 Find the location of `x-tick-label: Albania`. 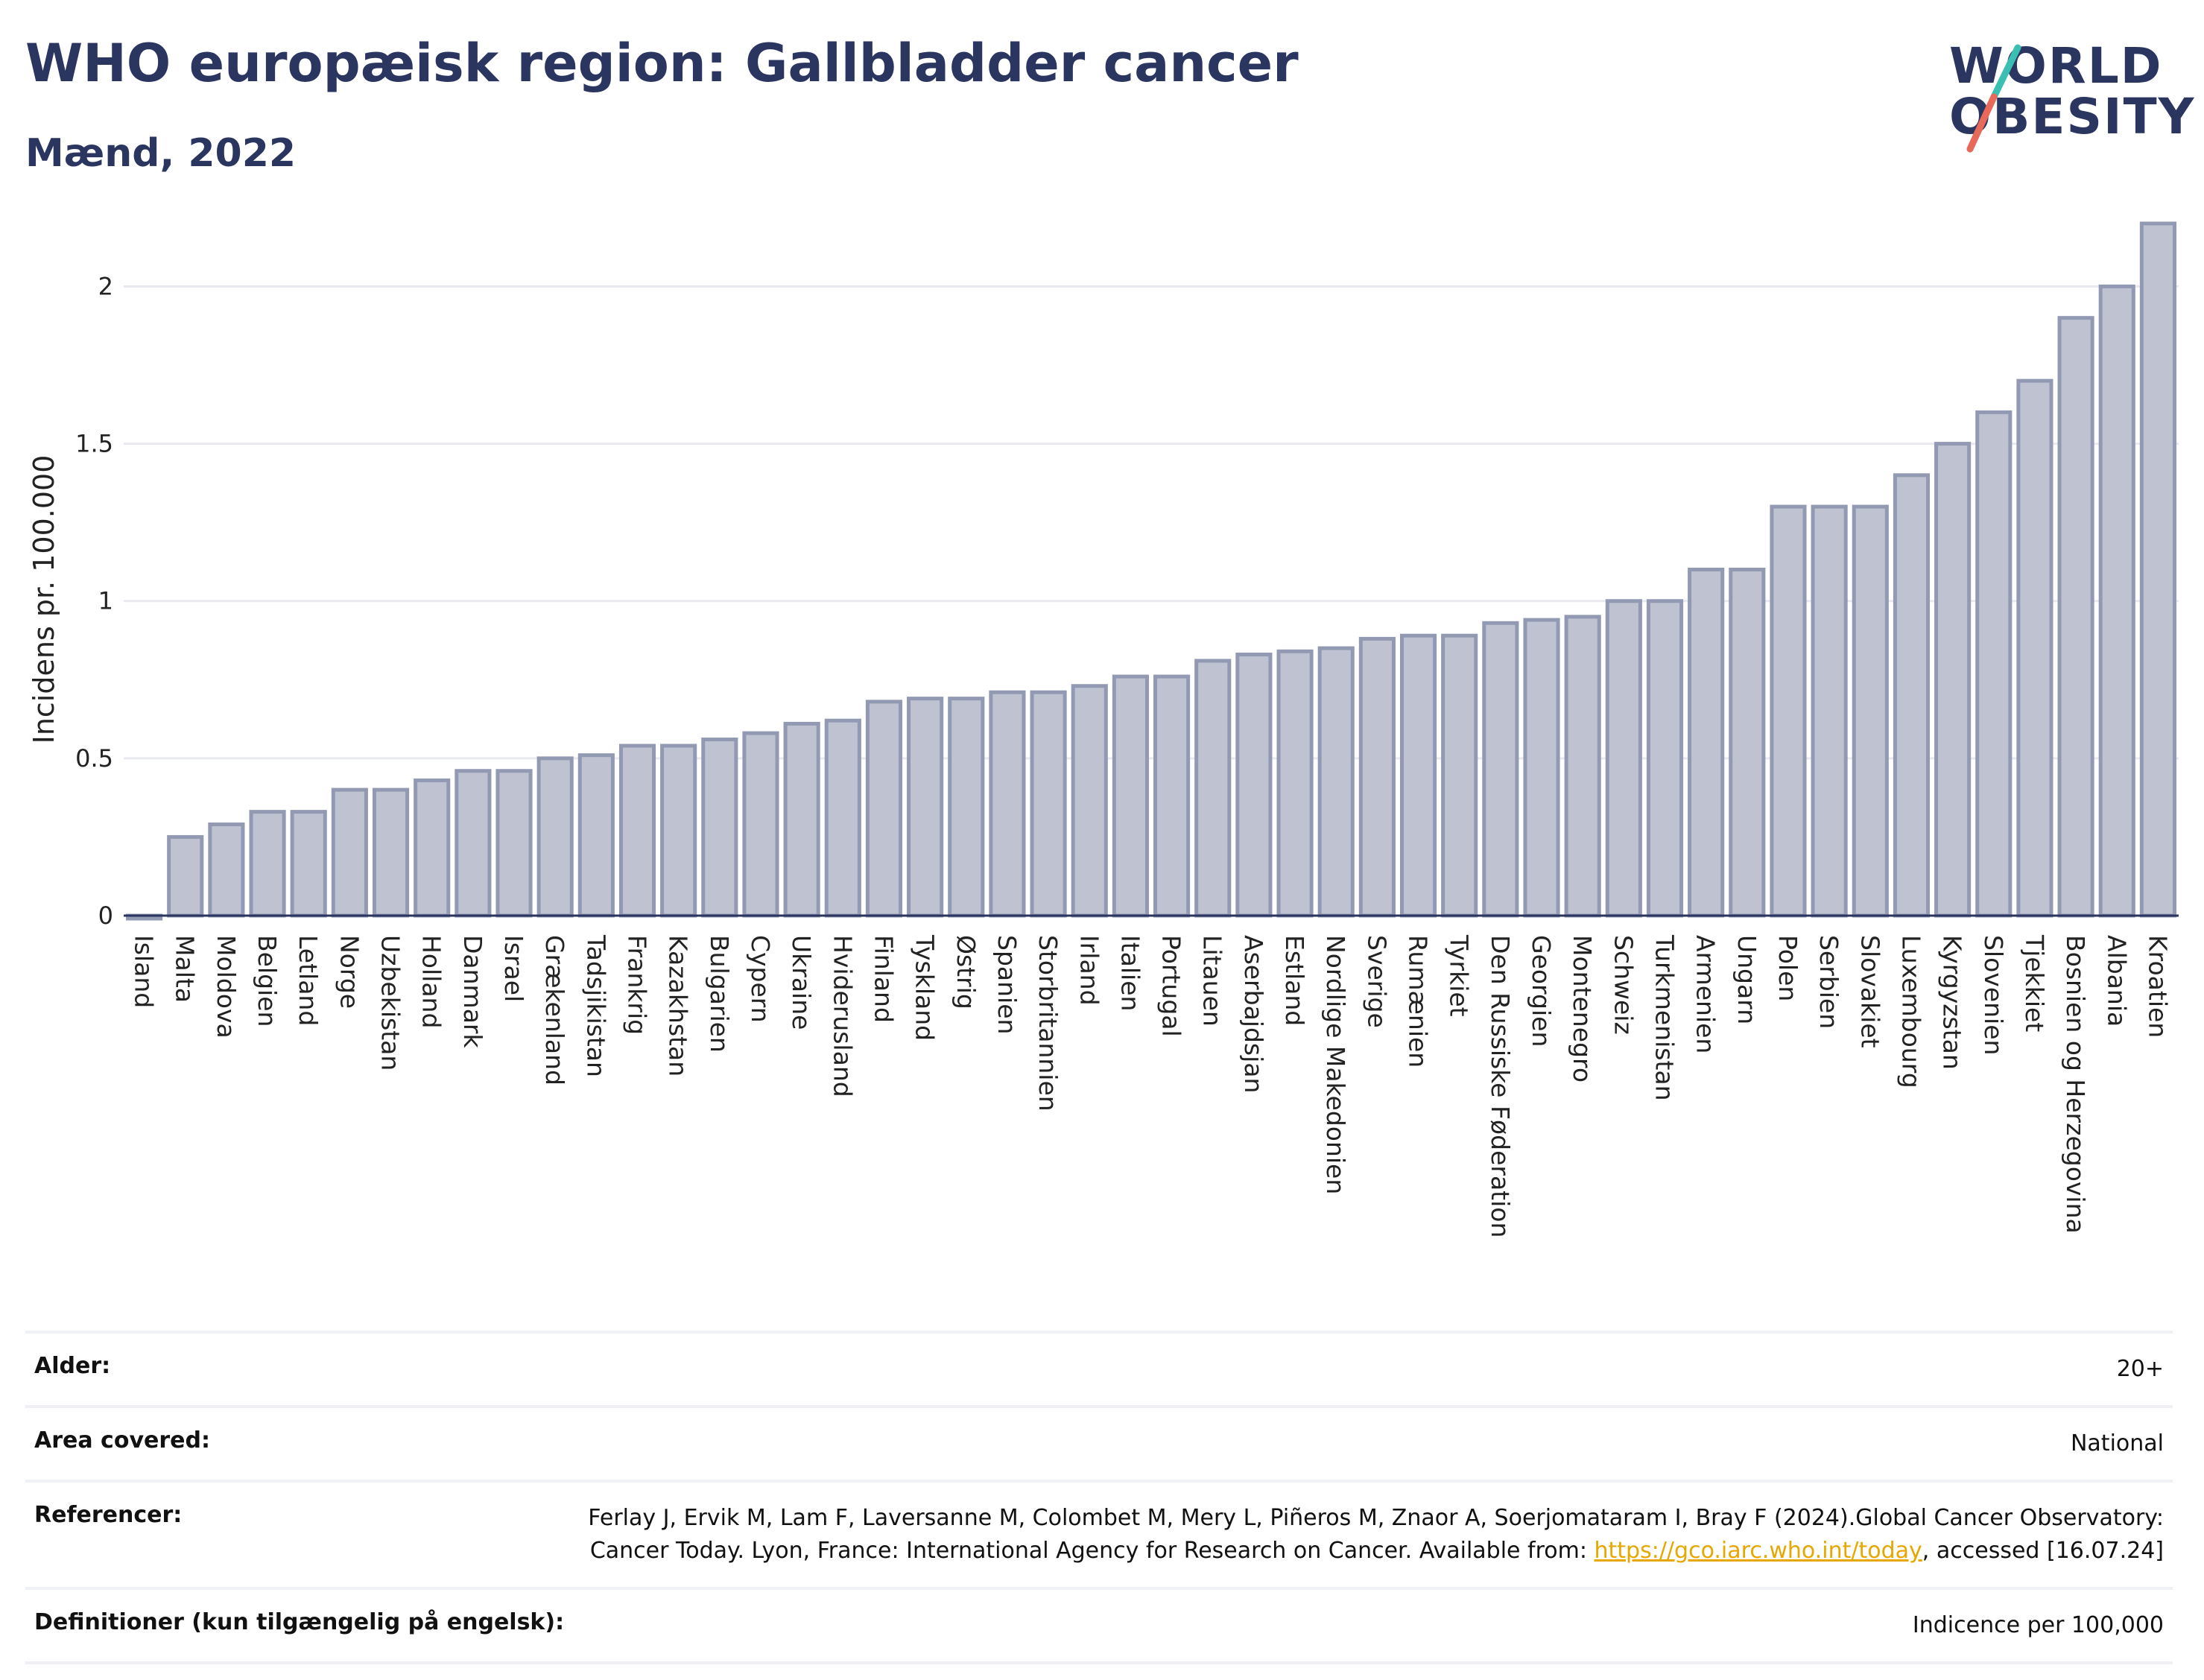

x-tick-label: Albania is located at coordinates (2116, 981).